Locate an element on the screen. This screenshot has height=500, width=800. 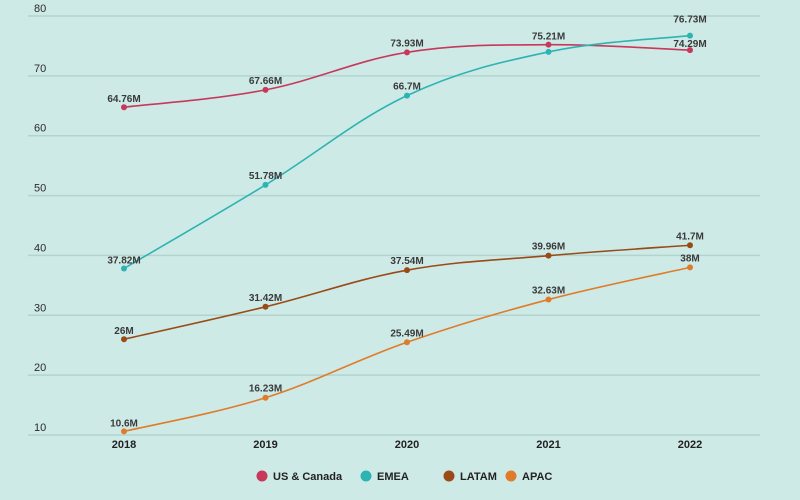
legend-swatch-us-canada is located at coordinates (262, 476).